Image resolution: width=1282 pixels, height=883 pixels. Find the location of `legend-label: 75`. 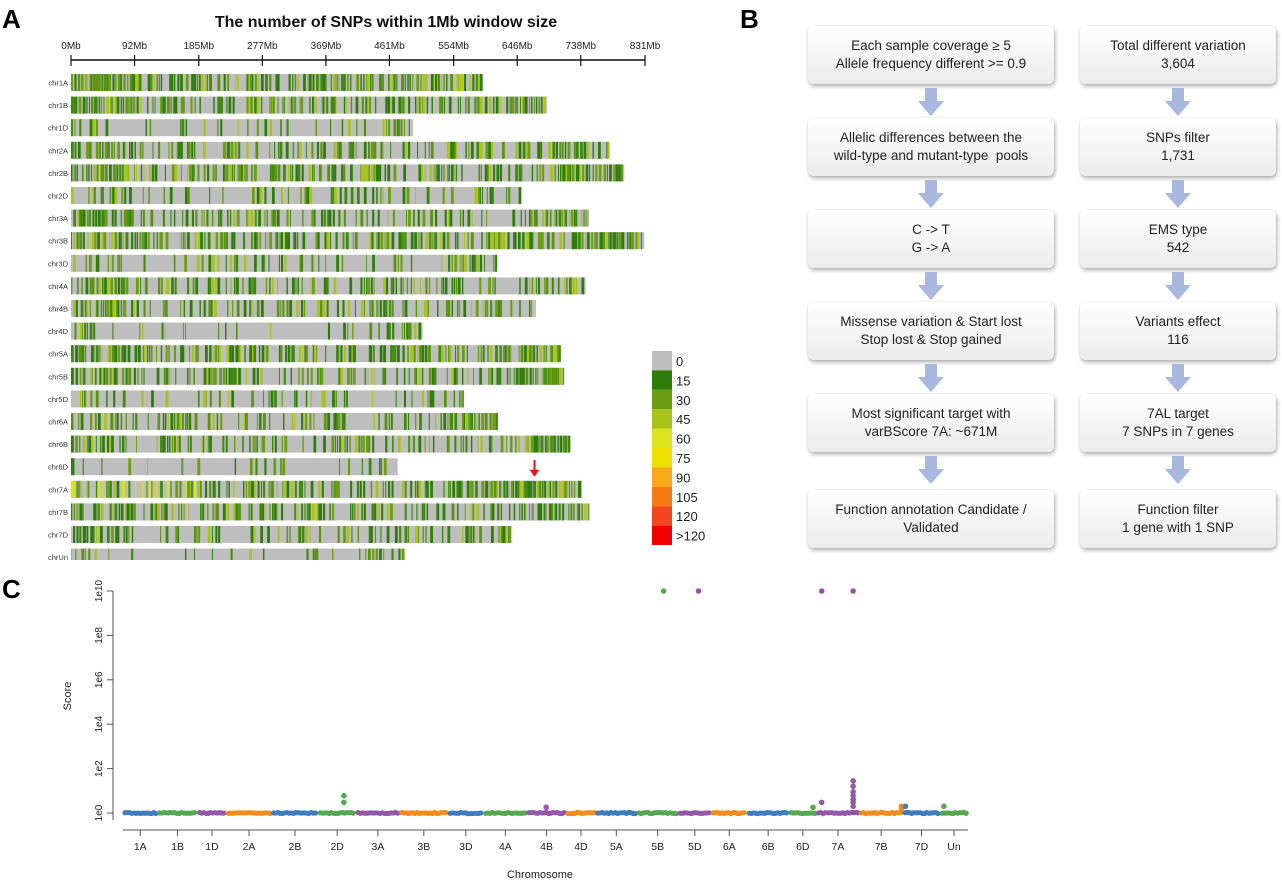

legend-label: 75 is located at coordinates (683, 458).